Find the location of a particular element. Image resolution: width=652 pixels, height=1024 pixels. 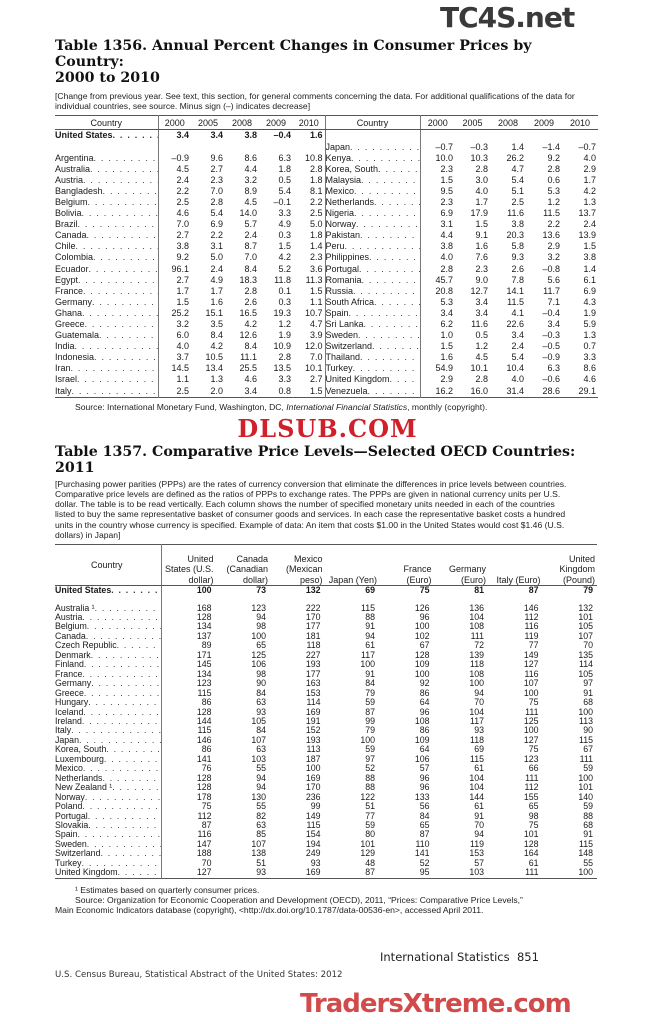

value-cell: 16.0 is located at coordinates (479, 390).